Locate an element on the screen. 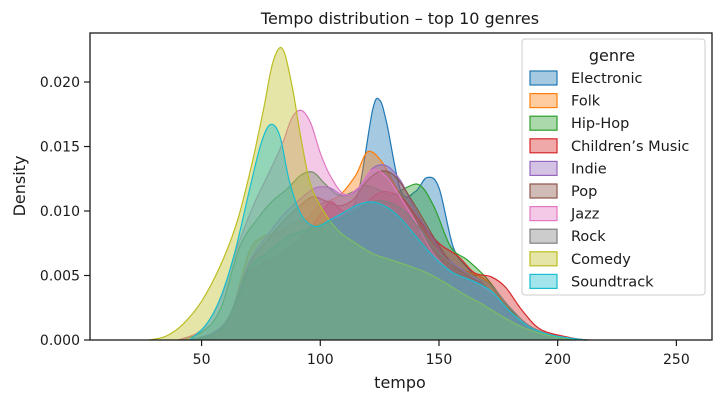 The height and width of the screenshot is (402, 720). legend-title: genre is located at coordinates (612, 55).